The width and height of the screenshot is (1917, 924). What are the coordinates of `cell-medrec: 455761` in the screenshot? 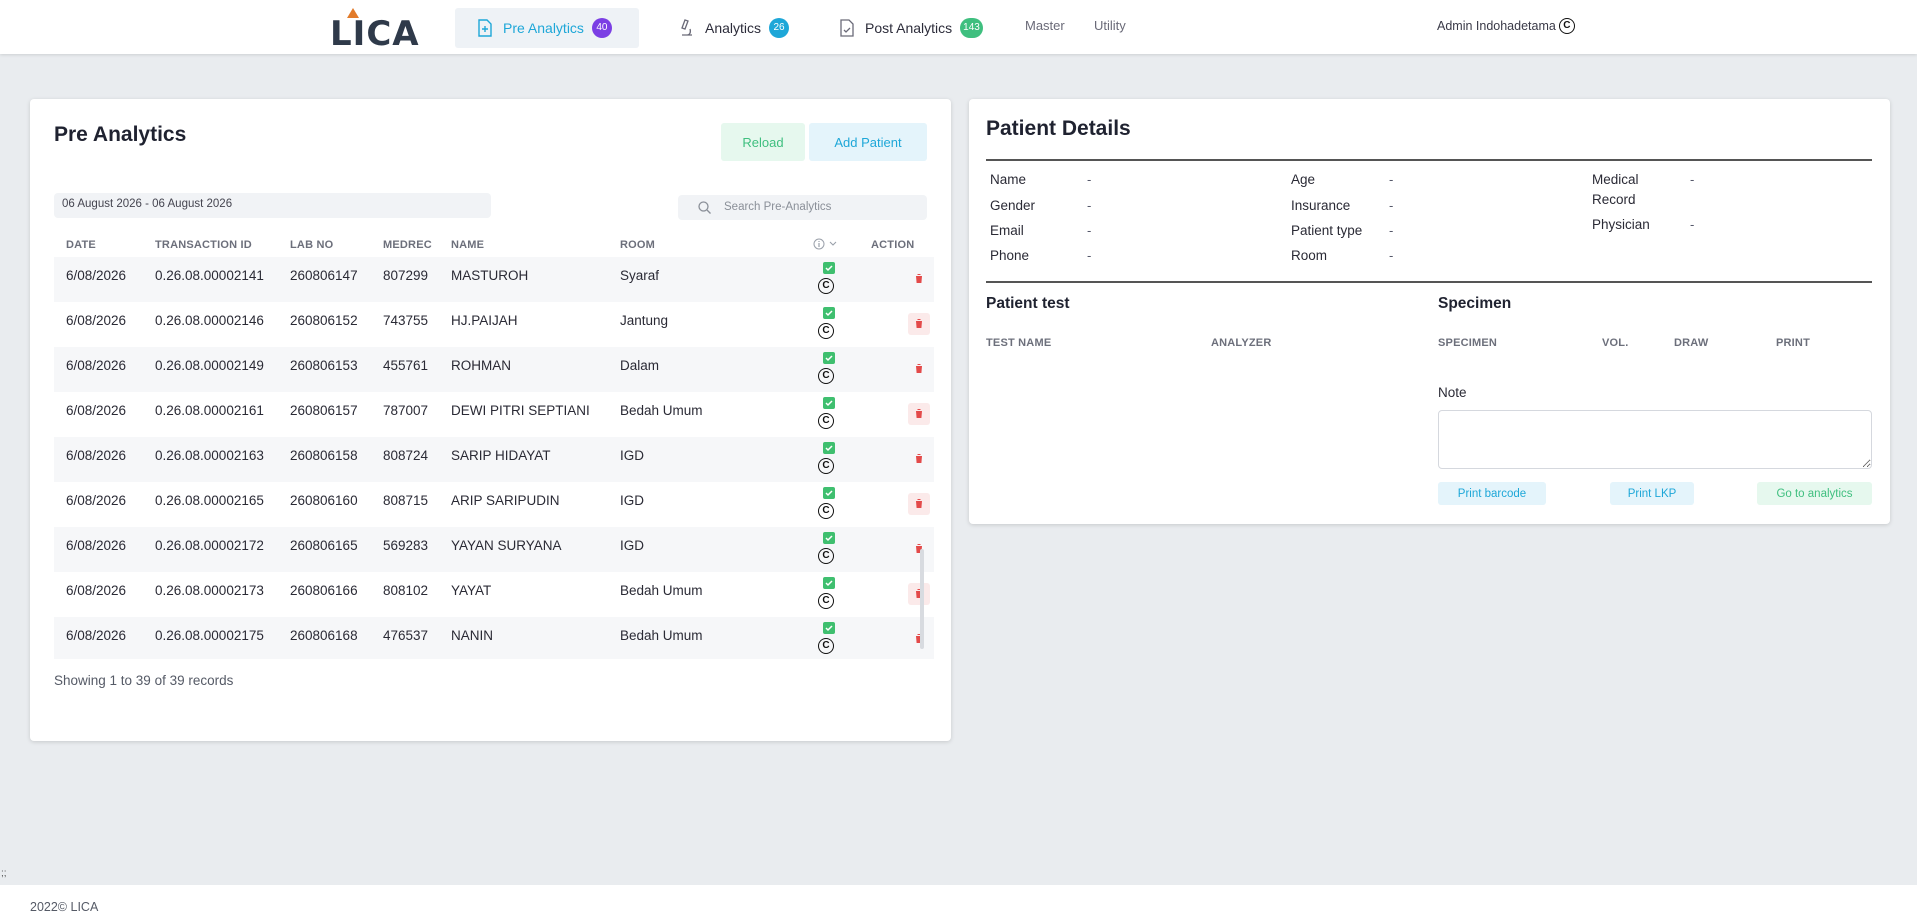 It's located at (406, 365).